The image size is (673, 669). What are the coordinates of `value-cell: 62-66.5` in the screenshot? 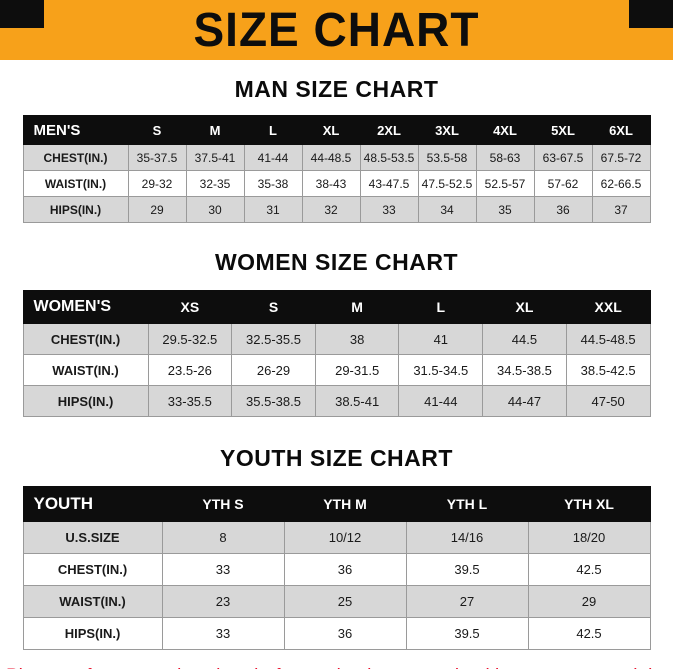 It's located at (621, 183).